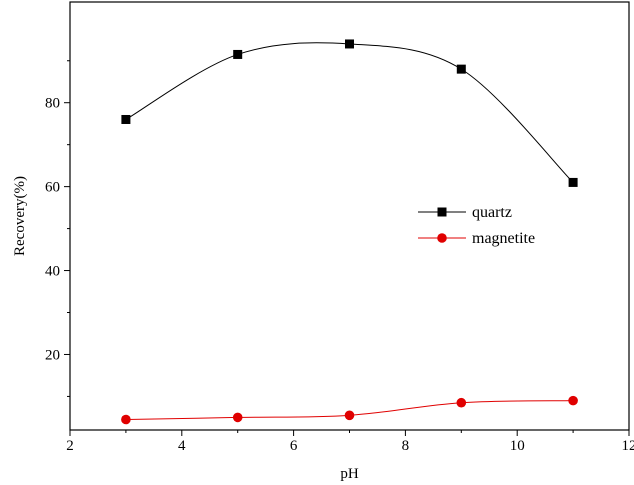  What do you see at coordinates (52, 104) in the screenshot?
I see `y-tick-label: 80` at bounding box center [52, 104].